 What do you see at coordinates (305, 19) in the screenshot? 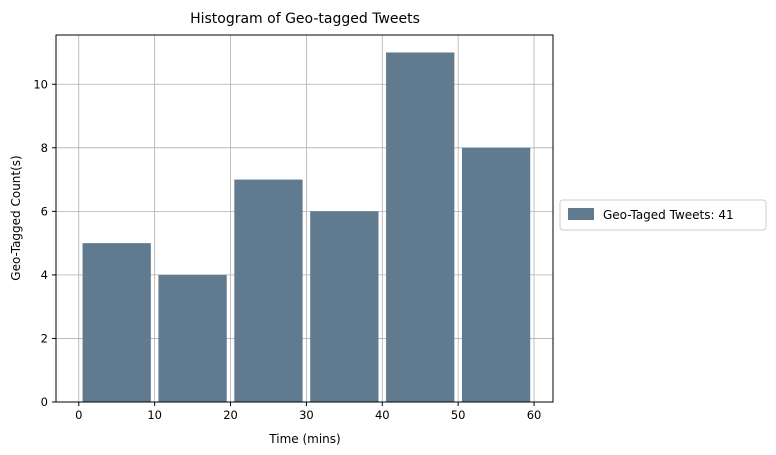
I see `chart-title: Histogram of Geo-tagged Tweets` at bounding box center [305, 19].